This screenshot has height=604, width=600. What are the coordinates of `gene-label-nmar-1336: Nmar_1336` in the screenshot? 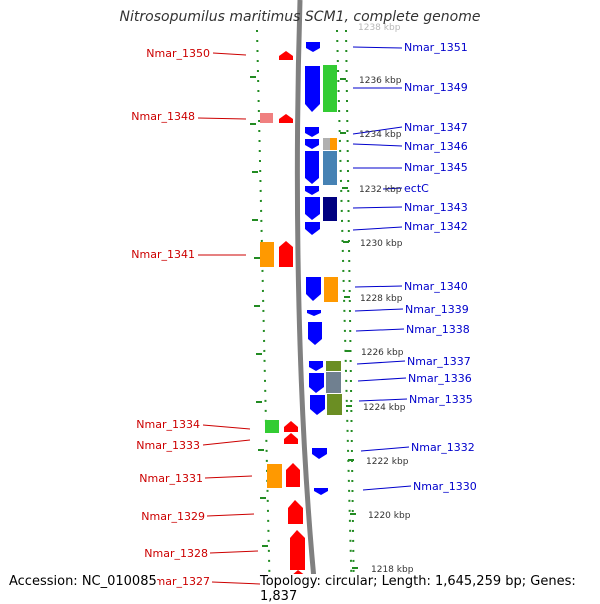 It's located at (440, 378).